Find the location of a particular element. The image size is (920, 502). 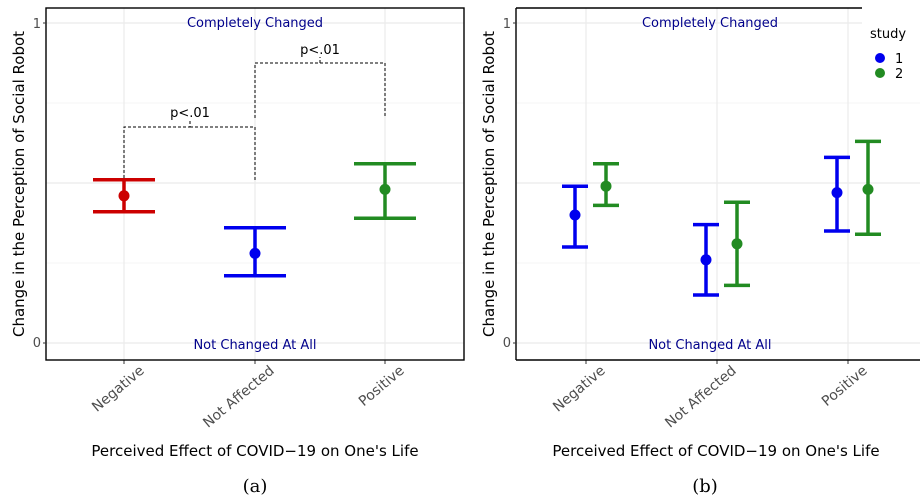

errorbar-pb-s1-not-affected is located at coordinates (706, 259).